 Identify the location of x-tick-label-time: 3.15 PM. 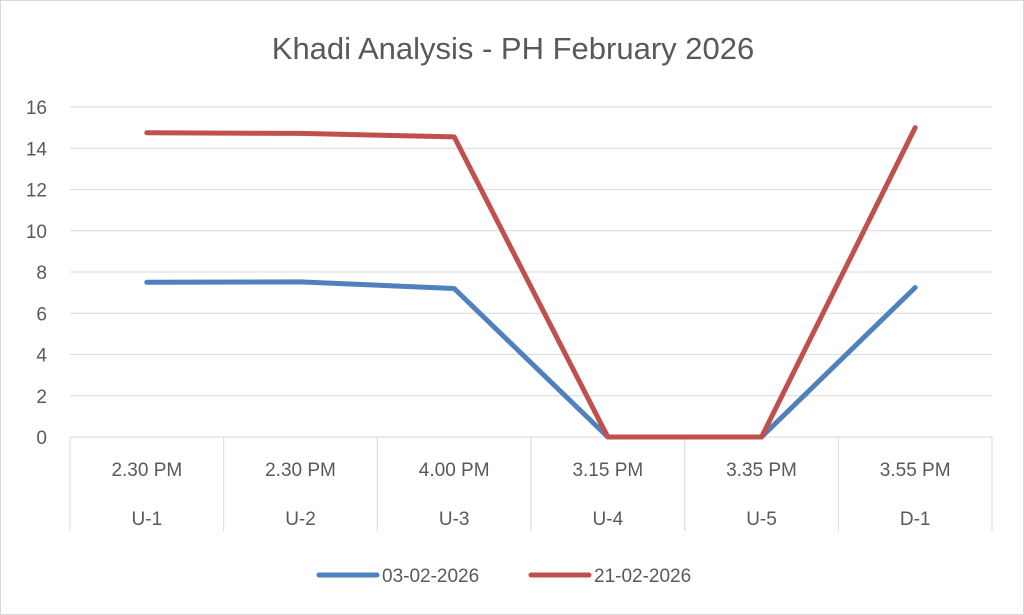
(607, 470).